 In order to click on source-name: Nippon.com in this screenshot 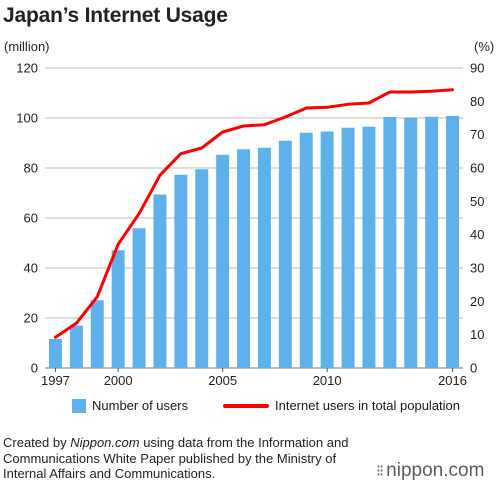, I will do `click(105, 442)`.